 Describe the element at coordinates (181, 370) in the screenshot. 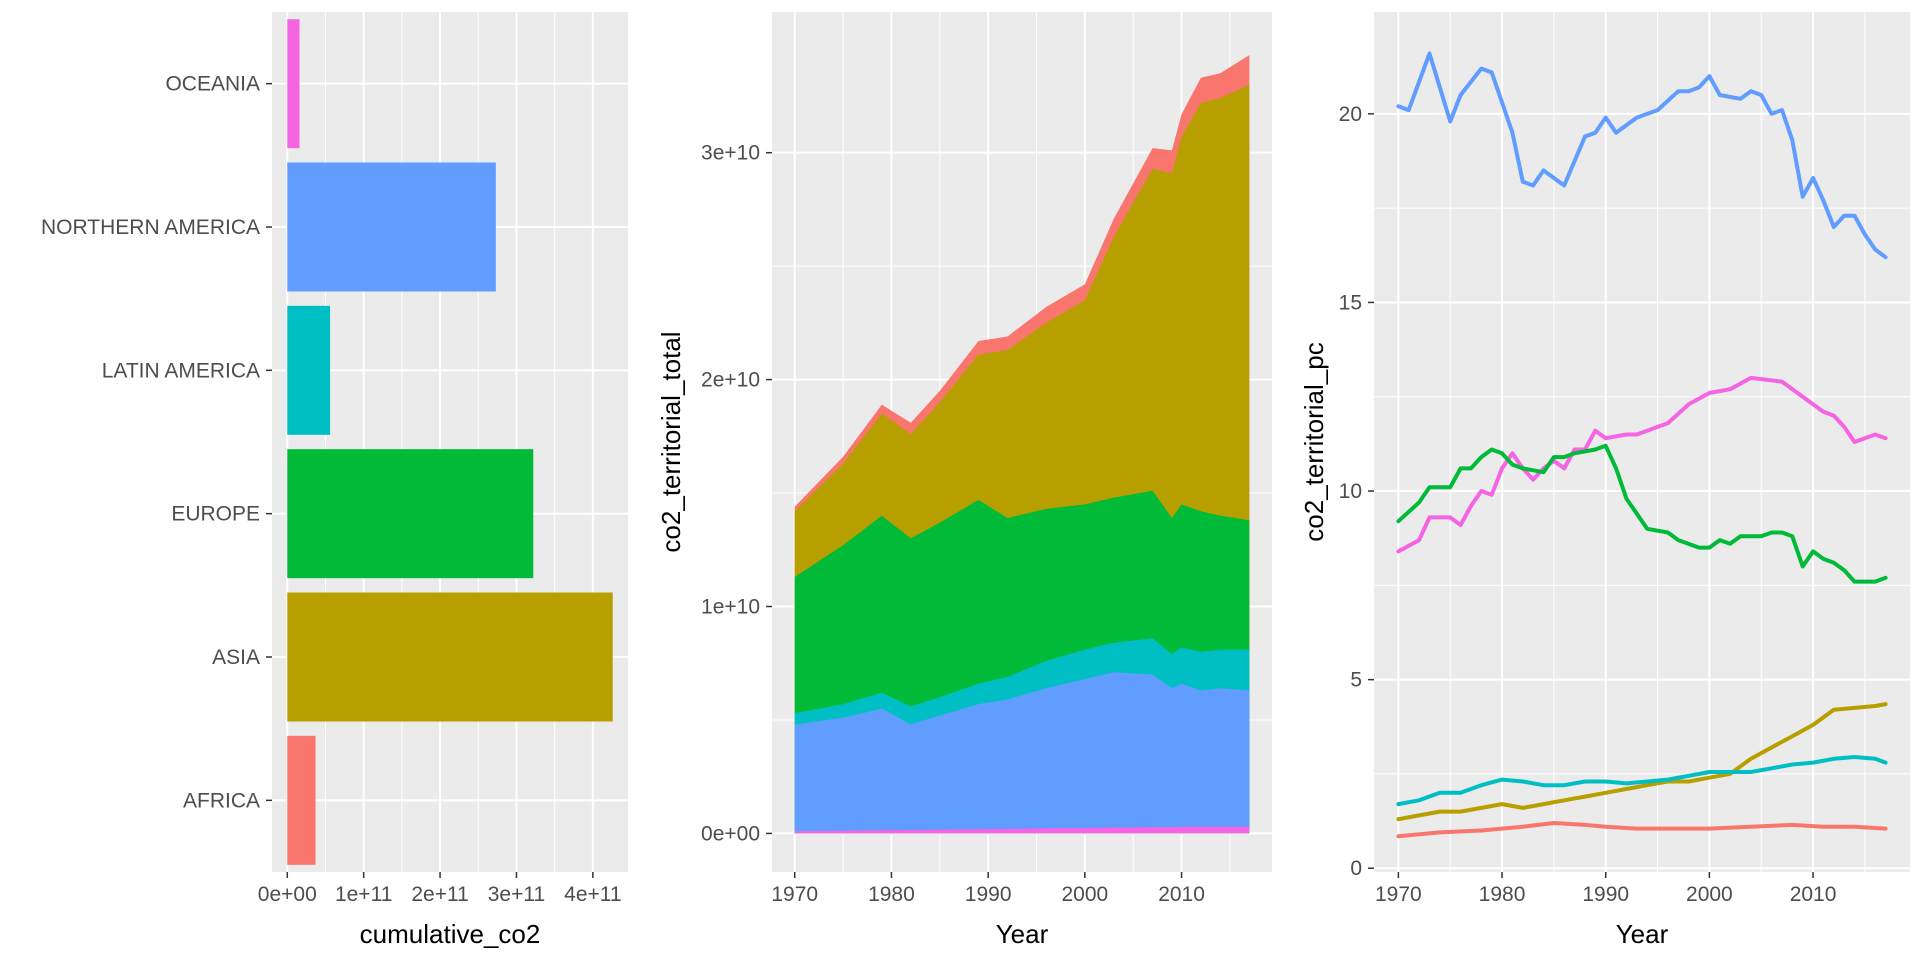

I see `y-tick-label-latin-america: LATIN AMERICA` at that location.